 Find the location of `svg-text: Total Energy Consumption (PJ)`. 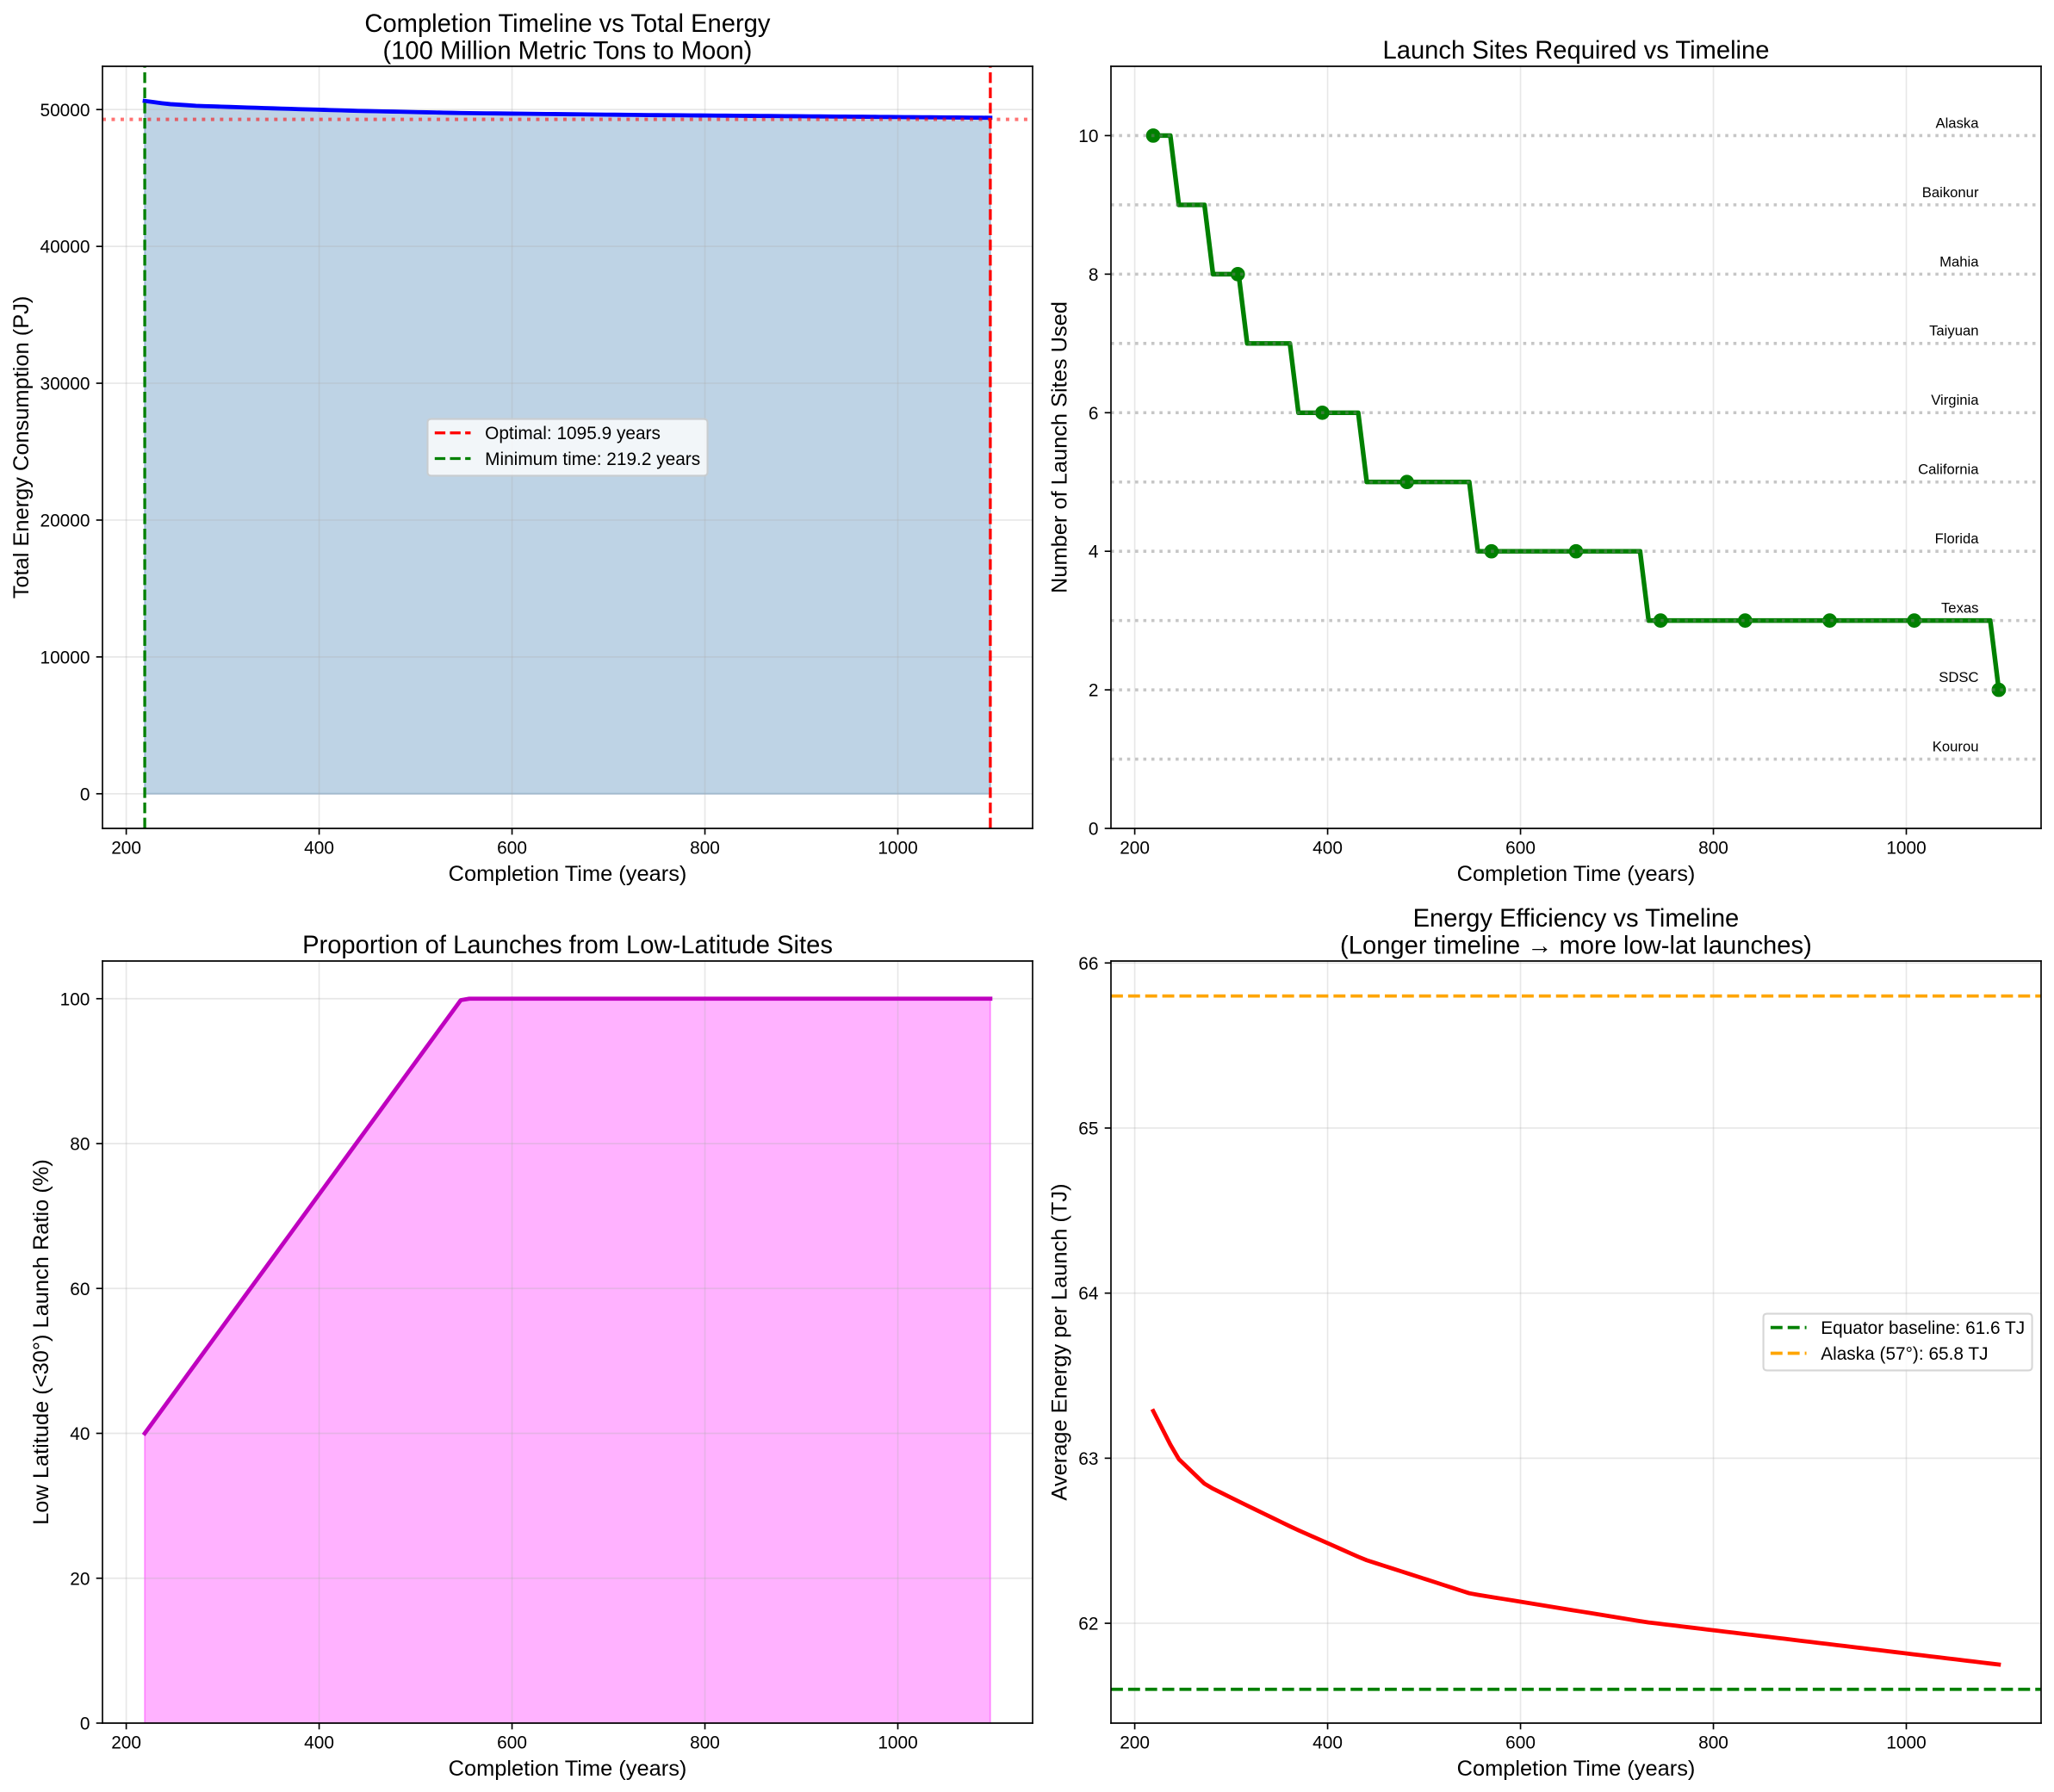

svg-text: Total Energy Consumption (PJ) is located at coordinates (21, 447).